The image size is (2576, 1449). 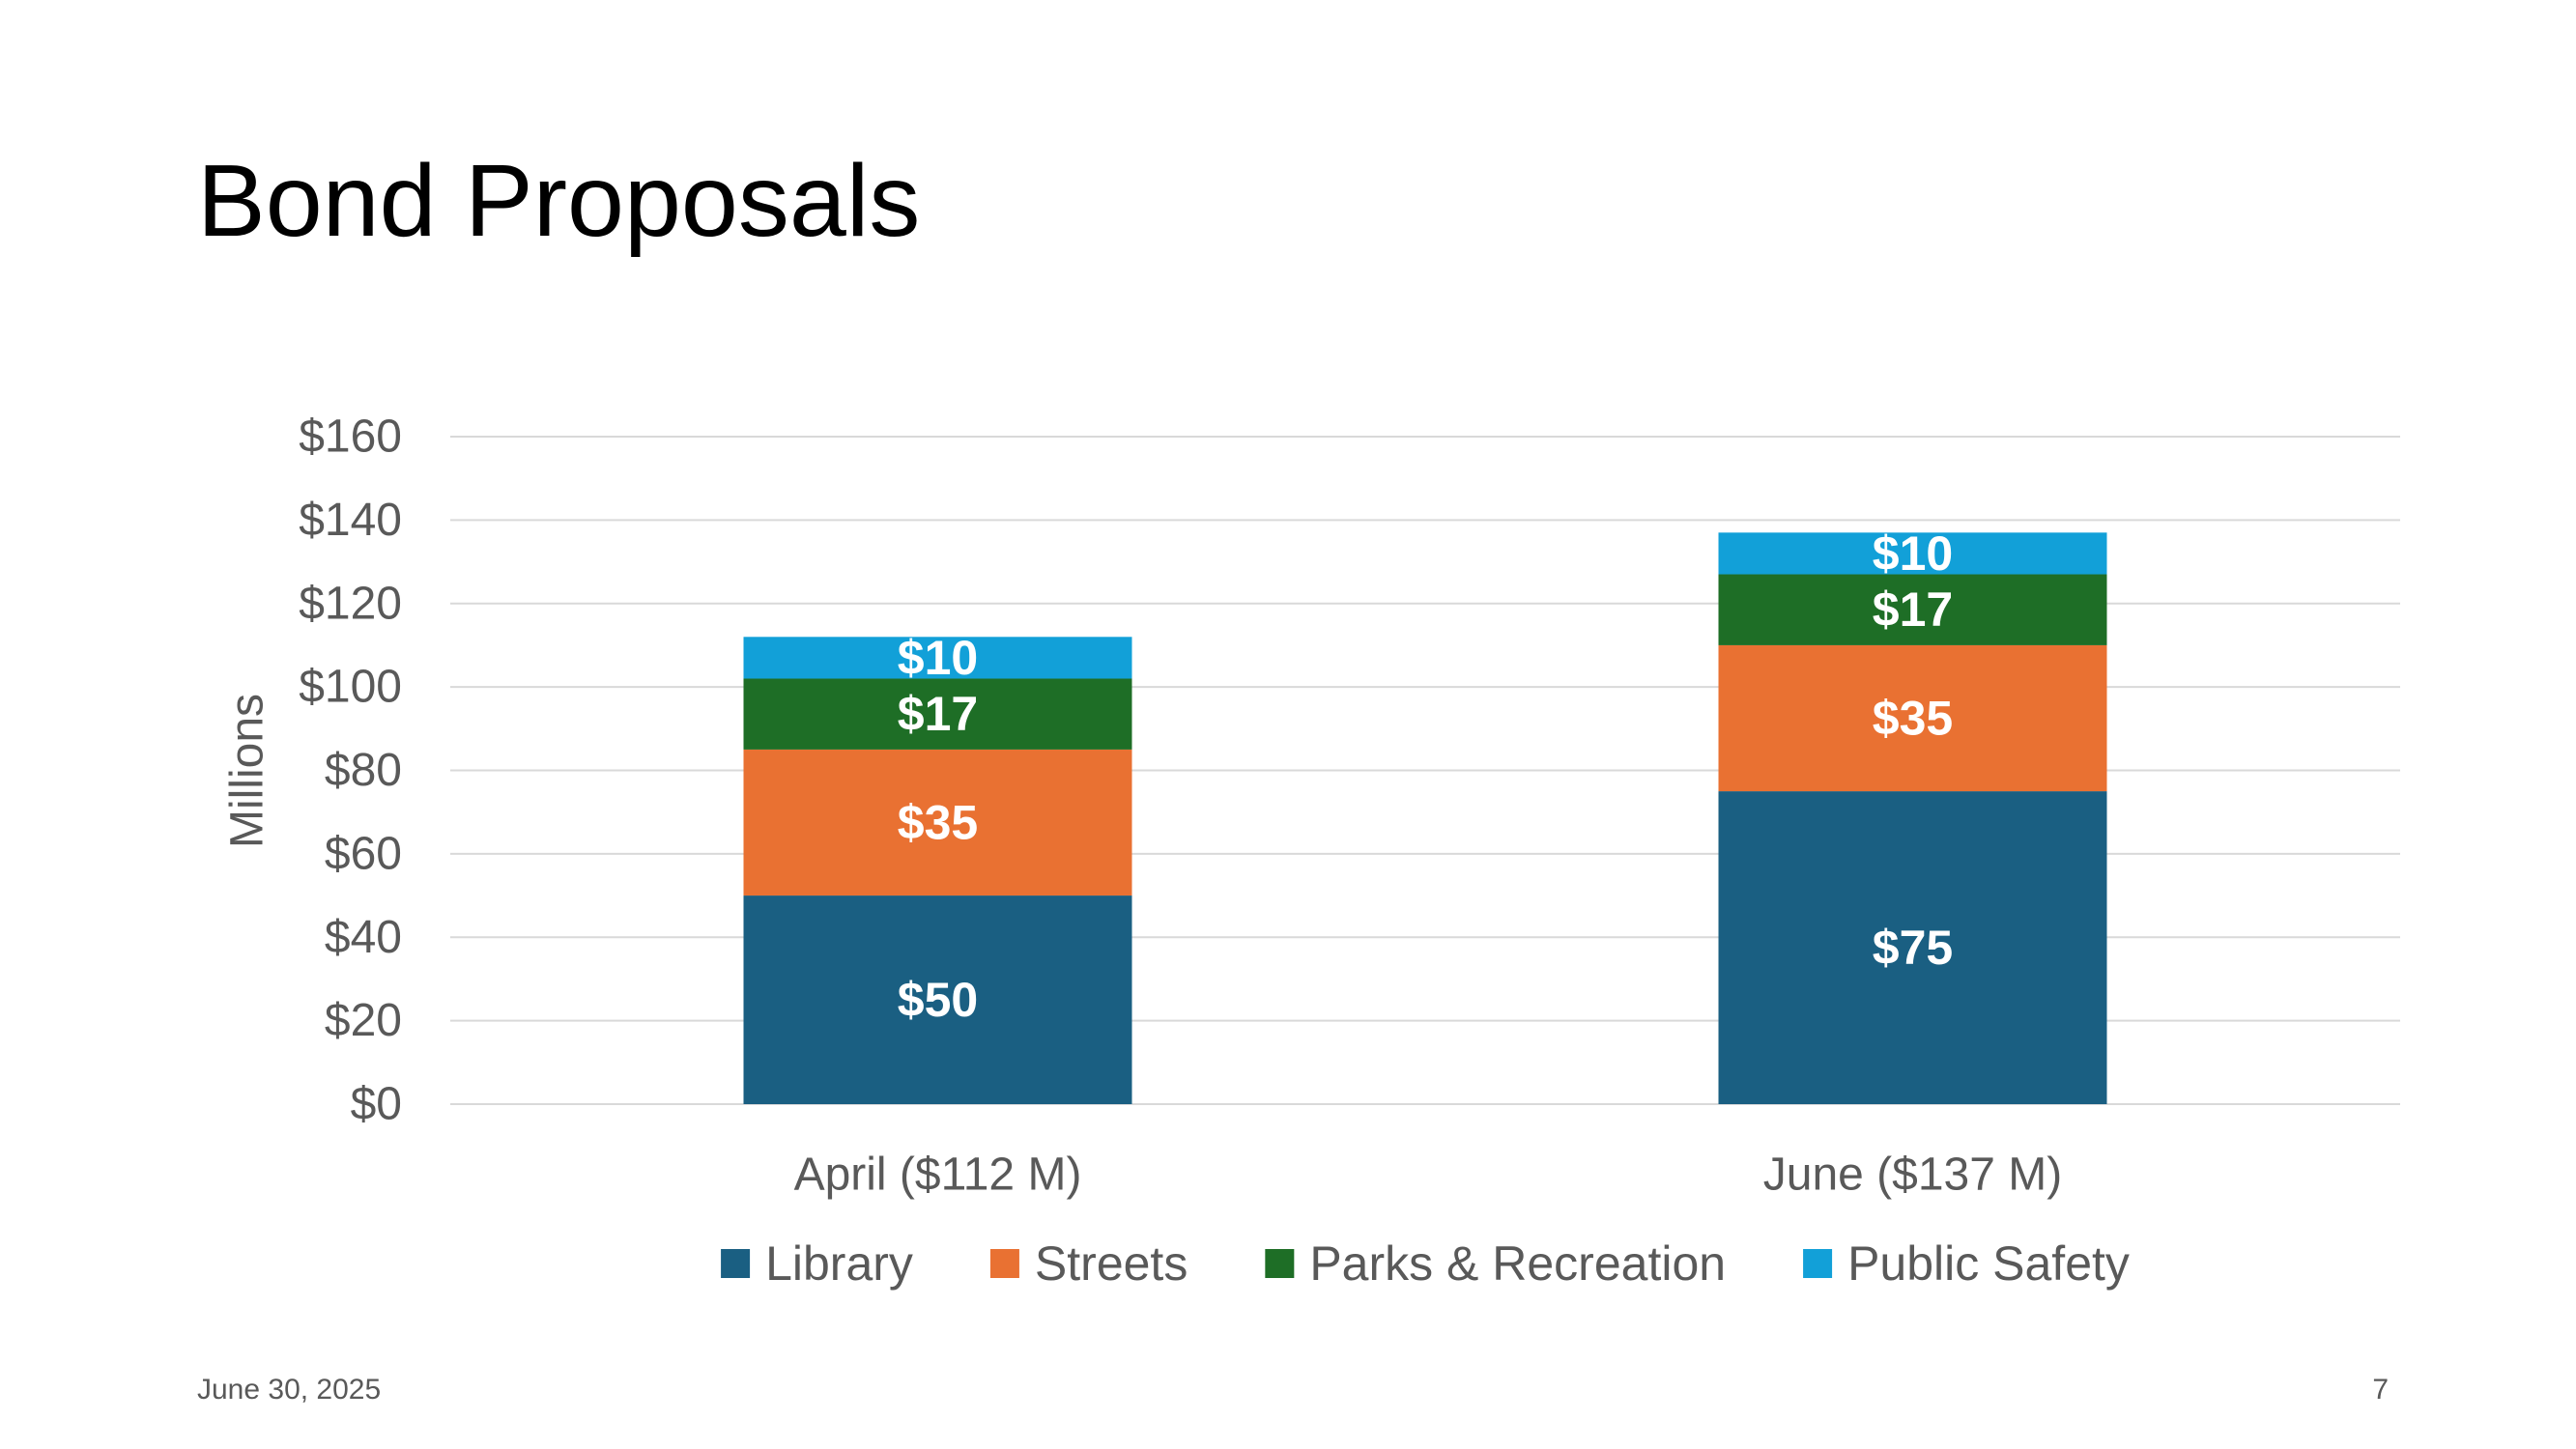 What do you see at coordinates (377, 1104) in the screenshot?
I see `y-tick-label: $0` at bounding box center [377, 1104].